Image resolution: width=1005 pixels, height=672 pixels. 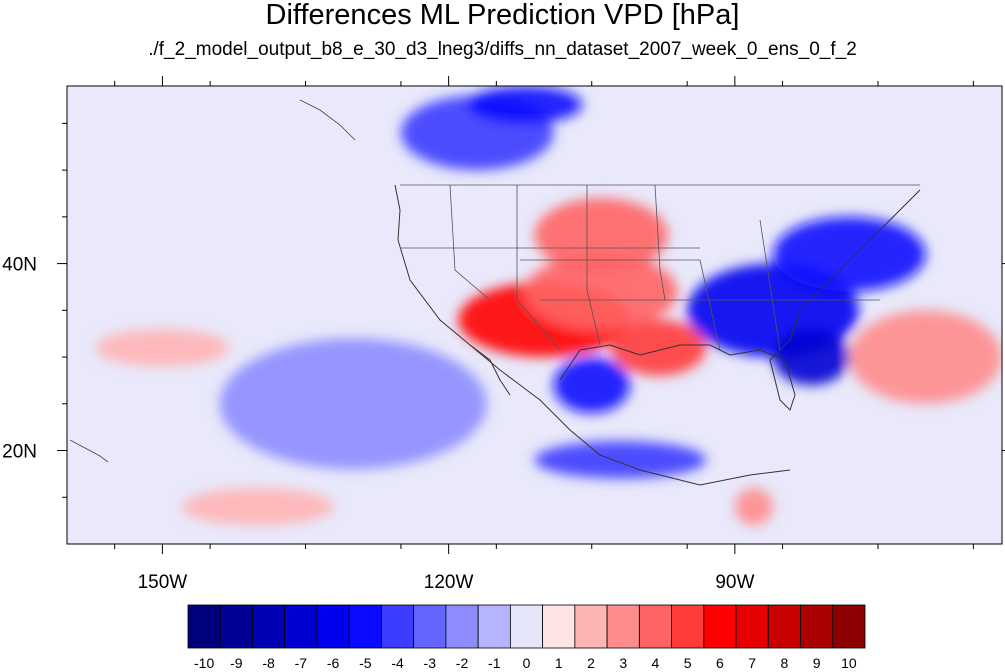 What do you see at coordinates (623, 663) in the screenshot?
I see `colorbar-label: 3` at bounding box center [623, 663].